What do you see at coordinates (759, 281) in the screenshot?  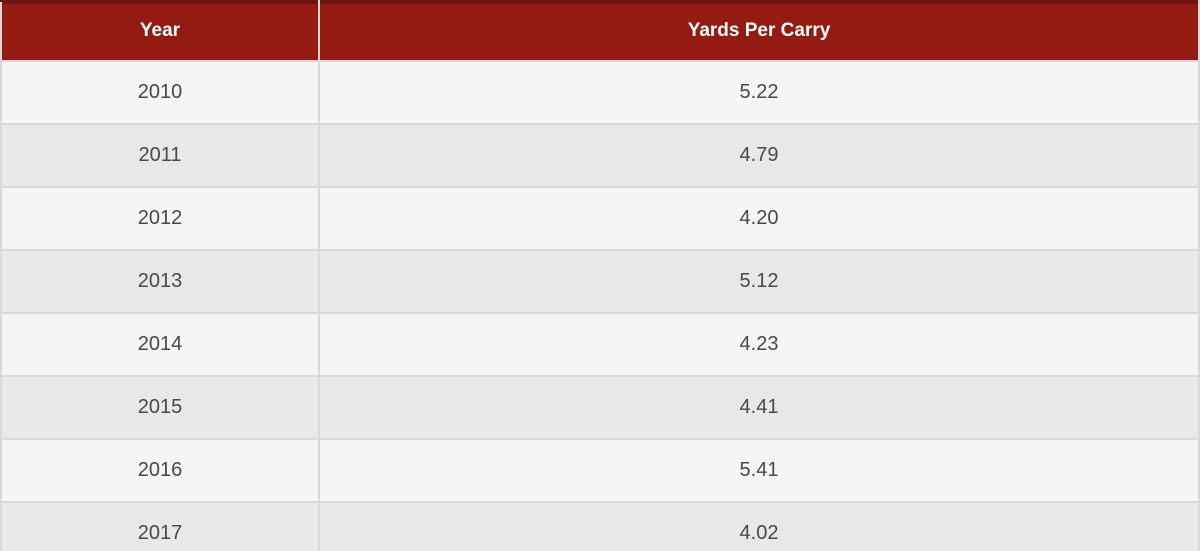 I see `yards-per-carry-cell: 5.12` at bounding box center [759, 281].